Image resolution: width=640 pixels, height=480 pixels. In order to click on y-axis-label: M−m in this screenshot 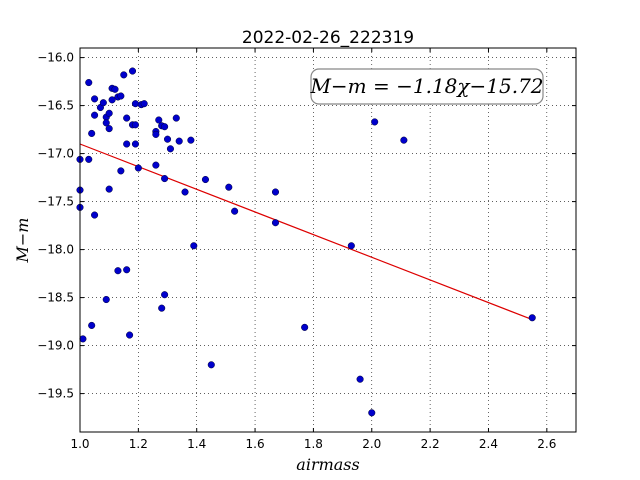, I will do `click(22, 241)`.